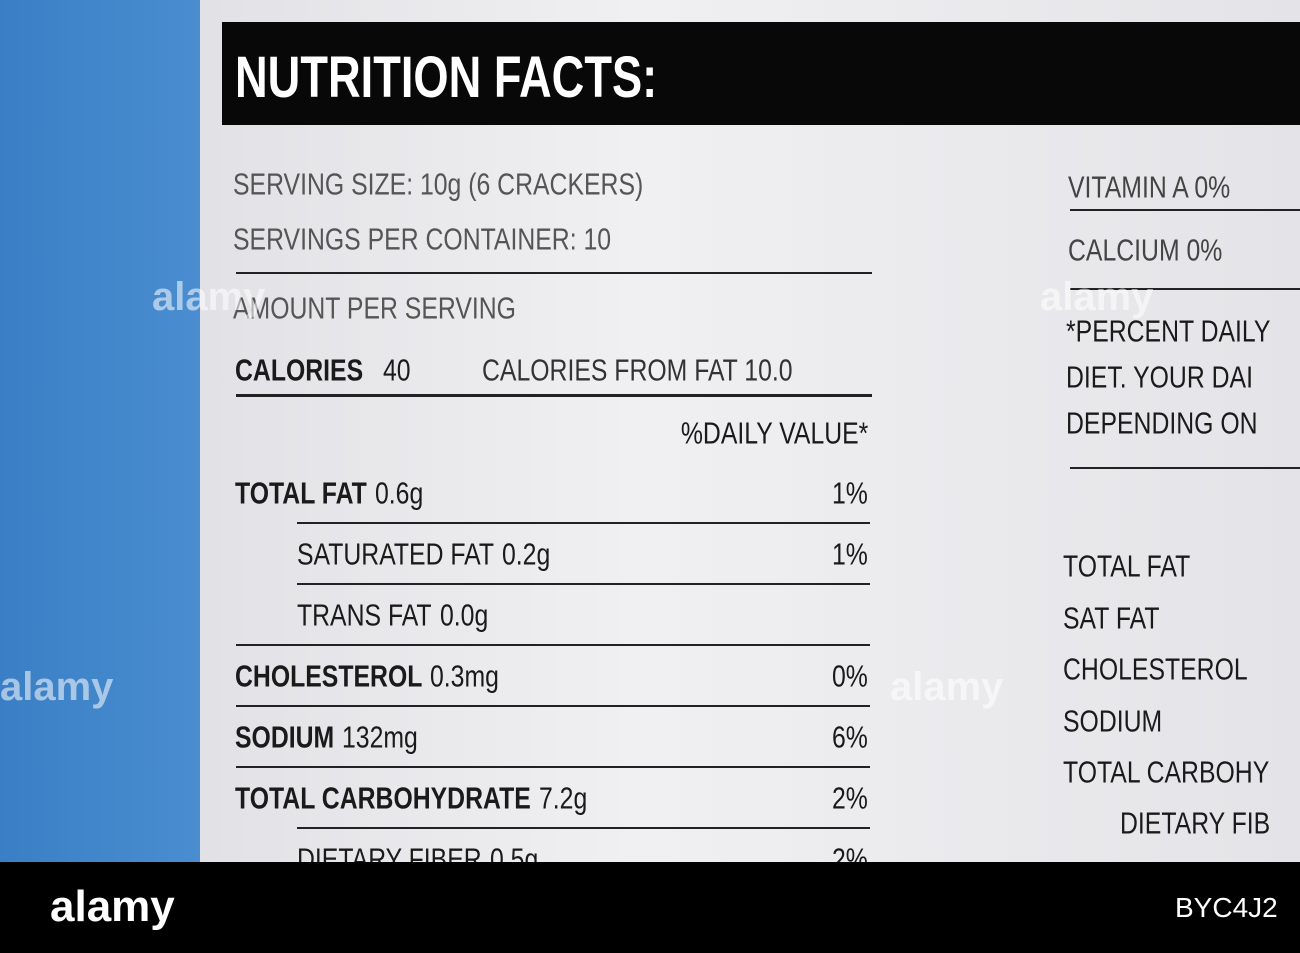 The width and height of the screenshot is (1300, 953). Describe the element at coordinates (1111, 617) in the screenshot. I see `dv-table-row: SAT FAT` at that location.